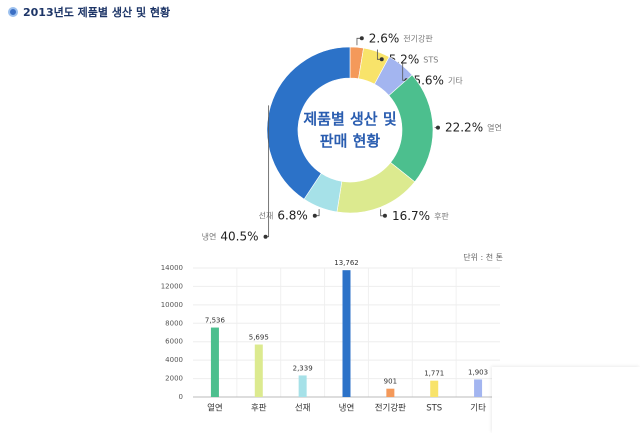 The height and width of the screenshot is (433, 640). I want to click on overlay-panel, so click(566, 400).